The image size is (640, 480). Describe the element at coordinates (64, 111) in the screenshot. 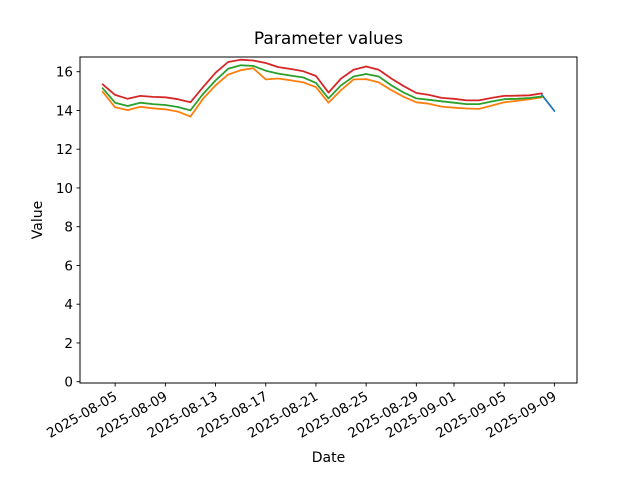

I see `y-tick-label: 14` at that location.